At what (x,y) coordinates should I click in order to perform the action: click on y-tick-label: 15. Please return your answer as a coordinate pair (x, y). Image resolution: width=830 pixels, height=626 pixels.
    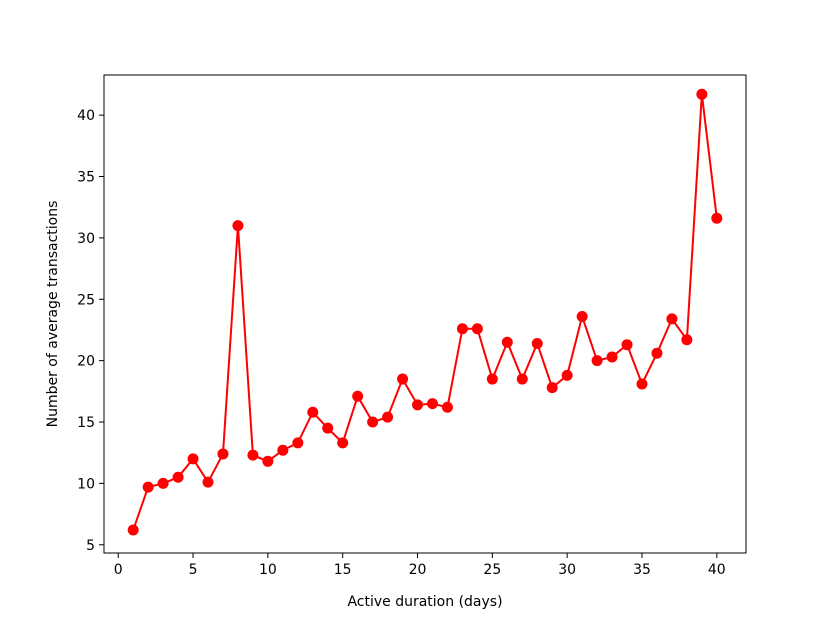
    Looking at the image, I should click on (86, 423).